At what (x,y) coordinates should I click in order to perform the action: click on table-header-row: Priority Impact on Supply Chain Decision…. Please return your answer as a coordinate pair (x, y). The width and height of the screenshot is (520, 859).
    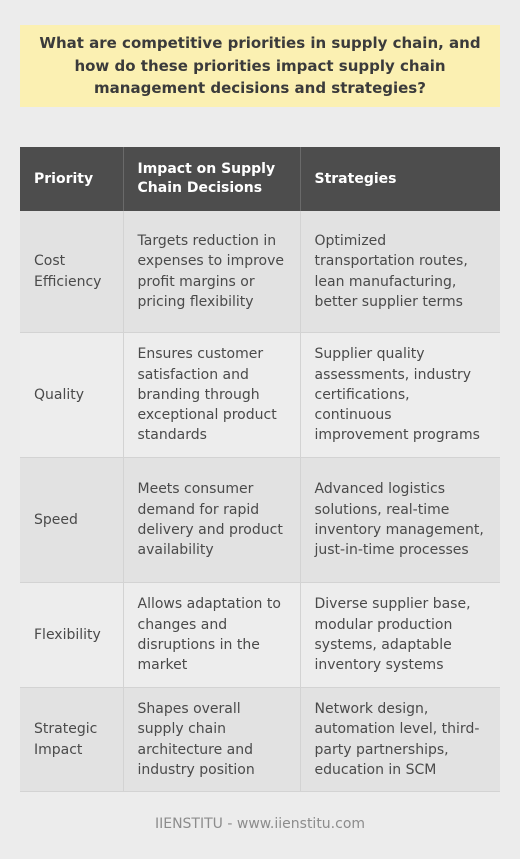
    Looking at the image, I should click on (260, 179).